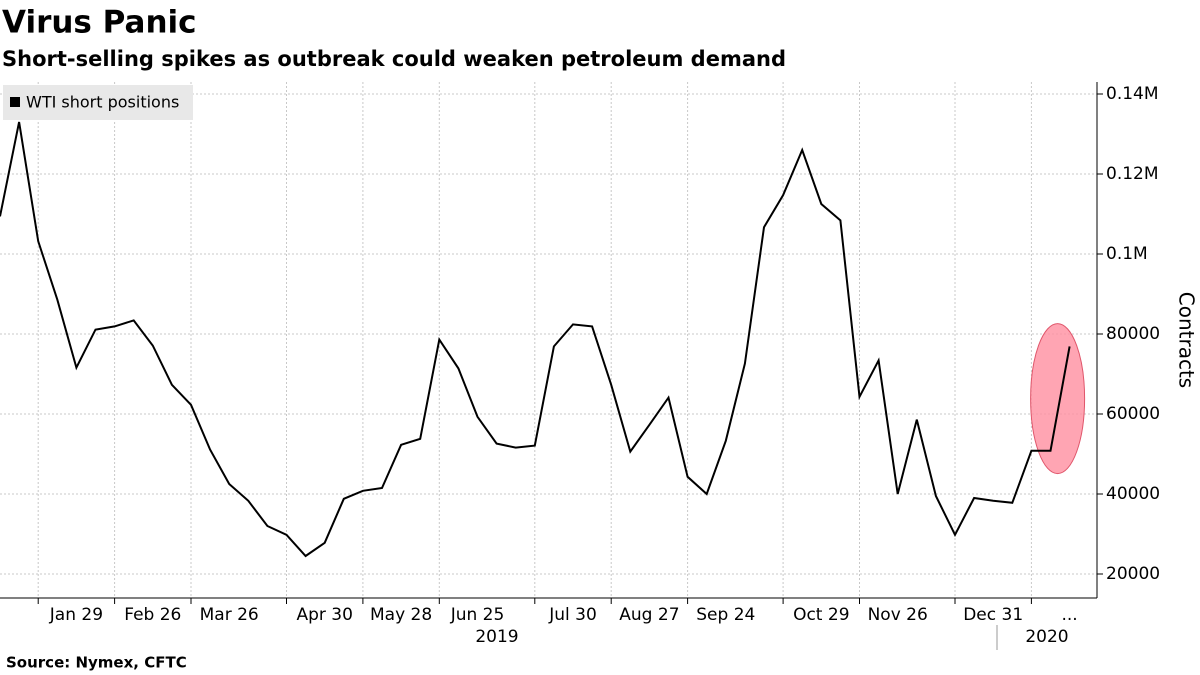  What do you see at coordinates (1133, 574) in the screenshot?
I see `y-tick-label: 20000` at bounding box center [1133, 574].